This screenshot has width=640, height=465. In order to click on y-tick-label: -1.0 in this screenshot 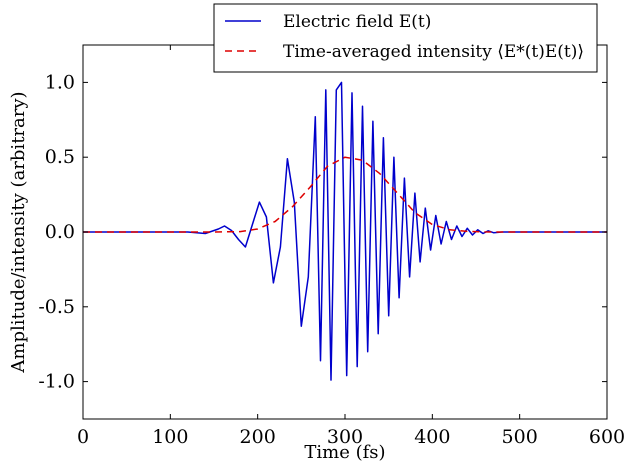, I will do `click(56, 382)`.